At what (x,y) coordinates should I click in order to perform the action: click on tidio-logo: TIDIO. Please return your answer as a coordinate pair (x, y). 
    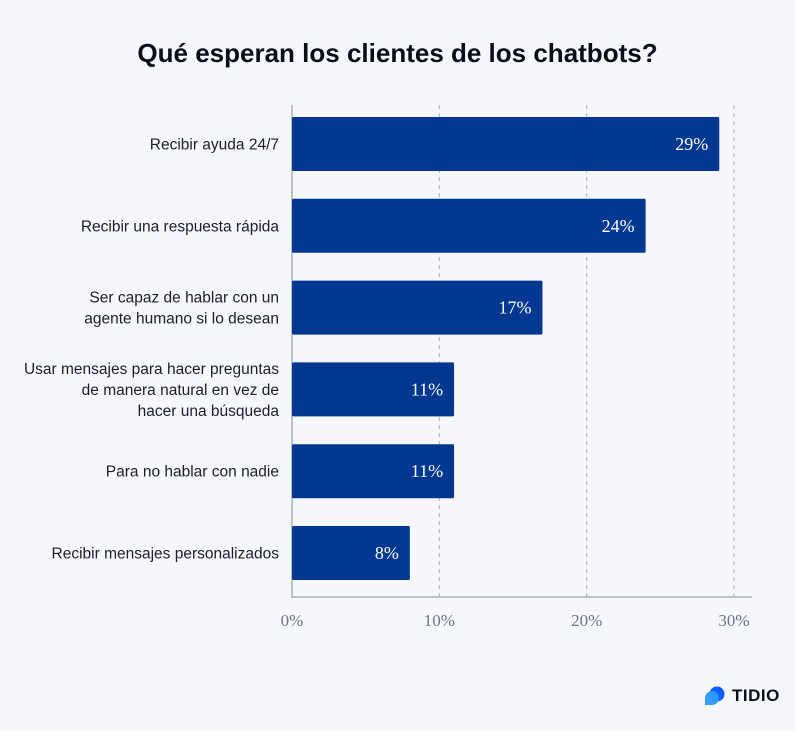
    Looking at the image, I should click on (742, 696).